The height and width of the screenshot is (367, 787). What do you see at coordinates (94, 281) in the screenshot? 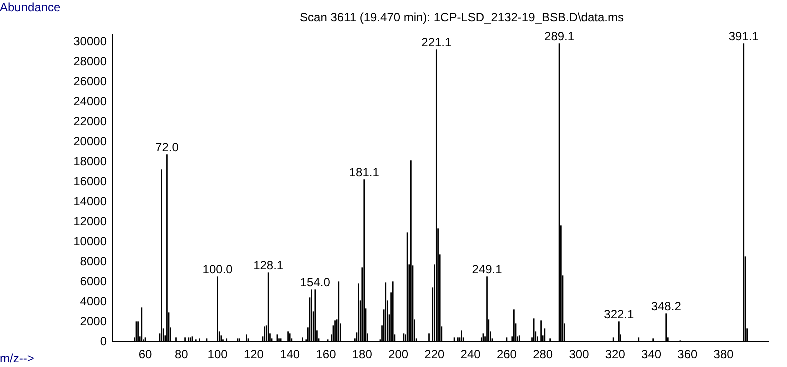
I see `y-tick-label: 6000` at bounding box center [94, 281].